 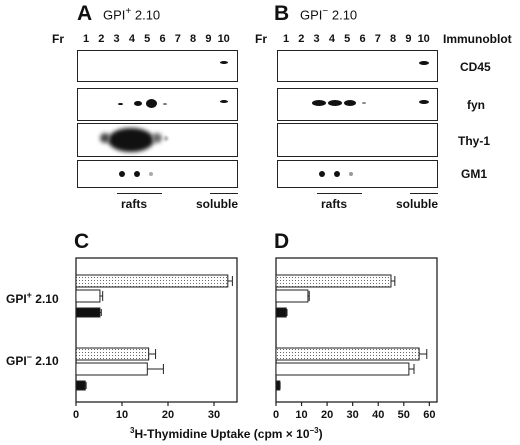 I want to click on panel-letter-a: A, so click(x=85, y=13).